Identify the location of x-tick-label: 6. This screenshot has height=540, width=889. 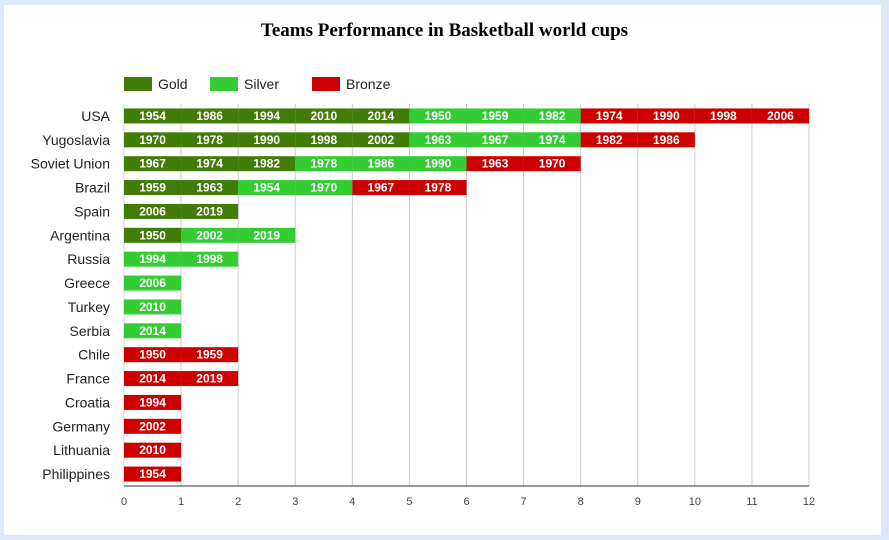
(466, 502).